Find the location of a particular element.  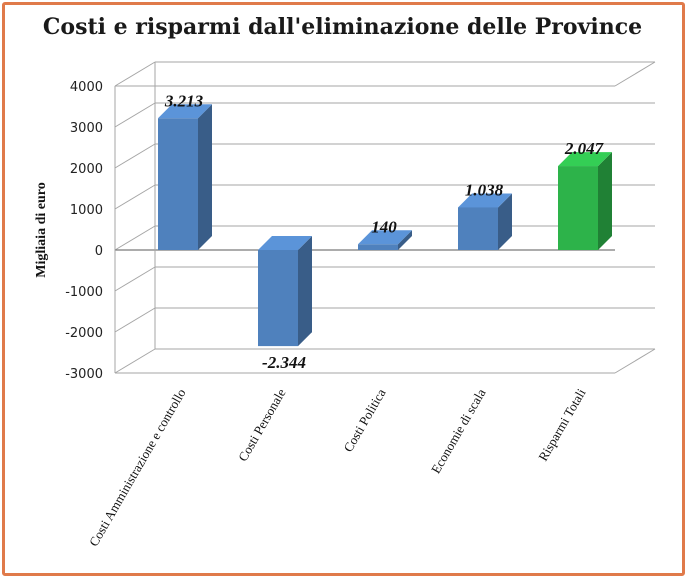

data-label: 1.038 is located at coordinates (484, 189).